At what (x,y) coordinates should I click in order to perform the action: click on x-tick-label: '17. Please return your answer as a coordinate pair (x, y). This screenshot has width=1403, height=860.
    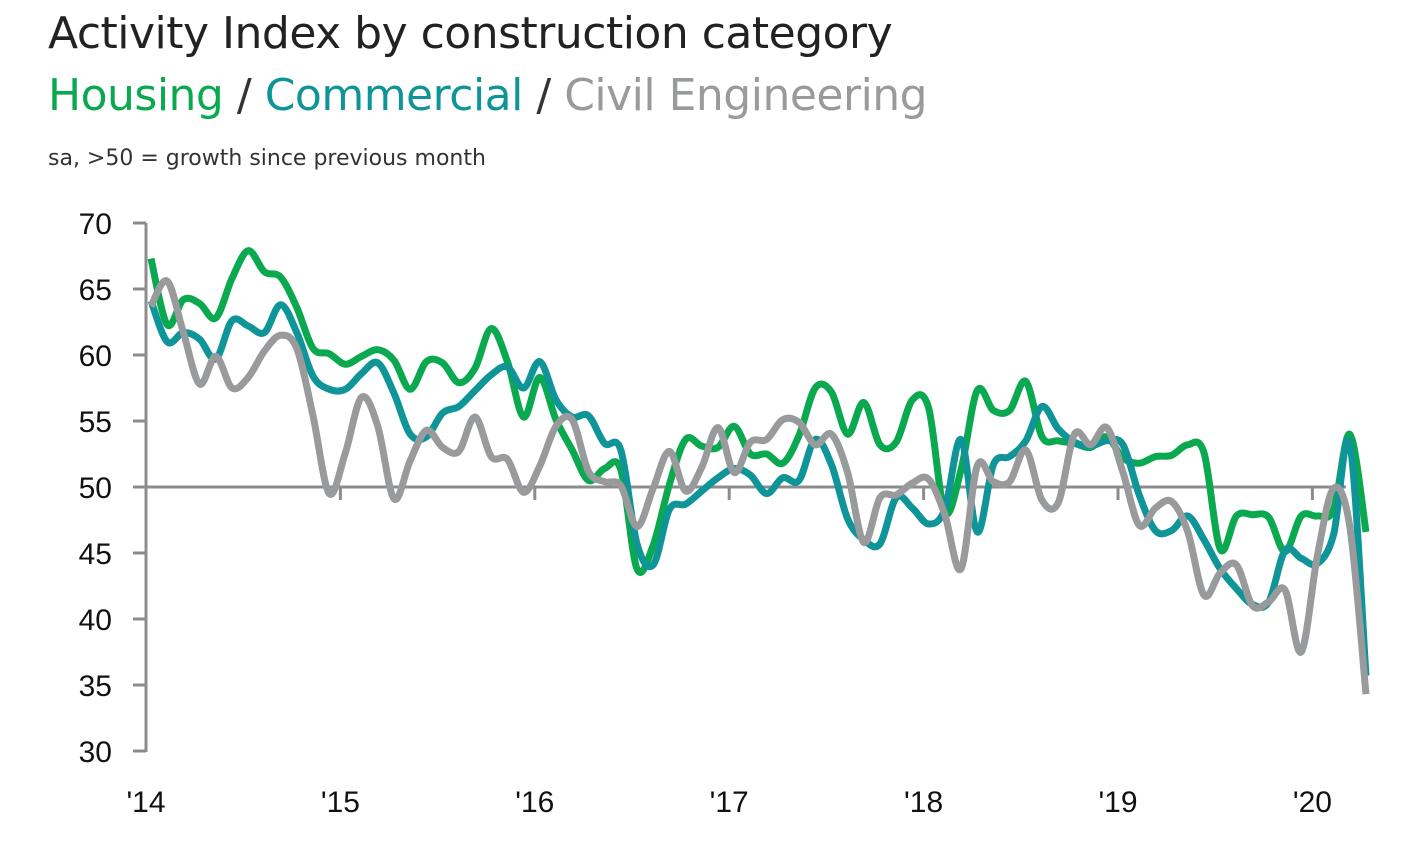
    Looking at the image, I should click on (729, 802).